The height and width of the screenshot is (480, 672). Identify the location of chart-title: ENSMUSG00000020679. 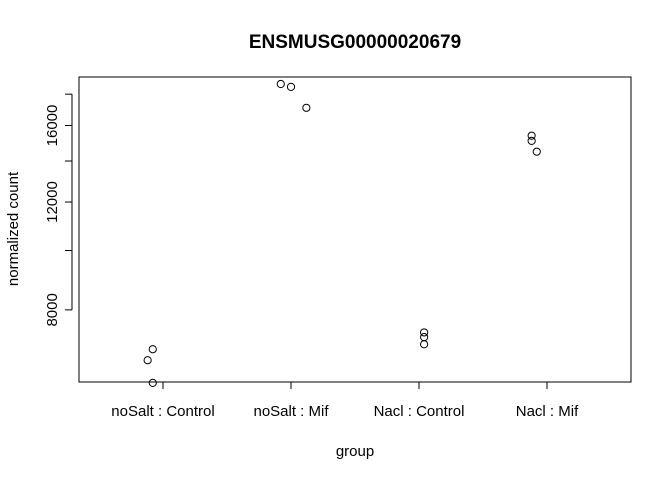
(355, 42).